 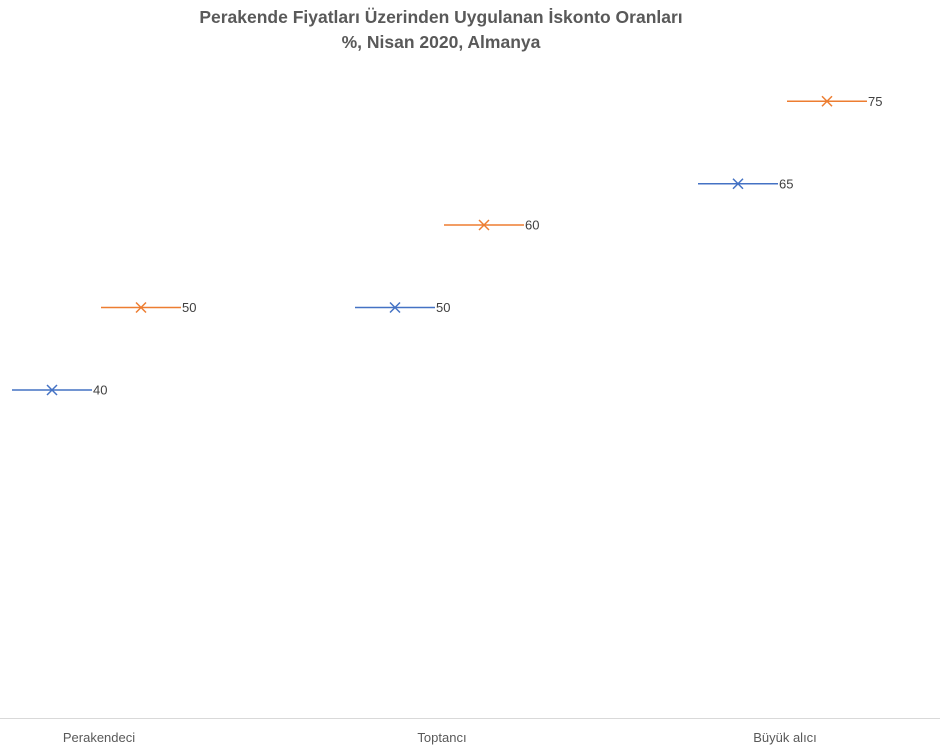 I want to click on x-tick-label: Büyük alıcı, so click(x=785, y=737).